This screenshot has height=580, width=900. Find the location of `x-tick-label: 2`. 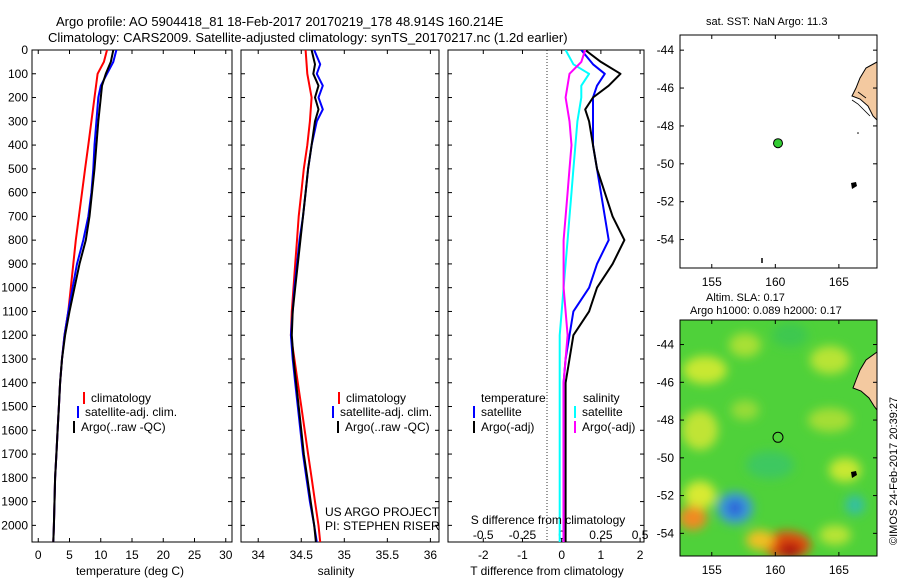

x-tick-label: 2 is located at coordinates (640, 555).